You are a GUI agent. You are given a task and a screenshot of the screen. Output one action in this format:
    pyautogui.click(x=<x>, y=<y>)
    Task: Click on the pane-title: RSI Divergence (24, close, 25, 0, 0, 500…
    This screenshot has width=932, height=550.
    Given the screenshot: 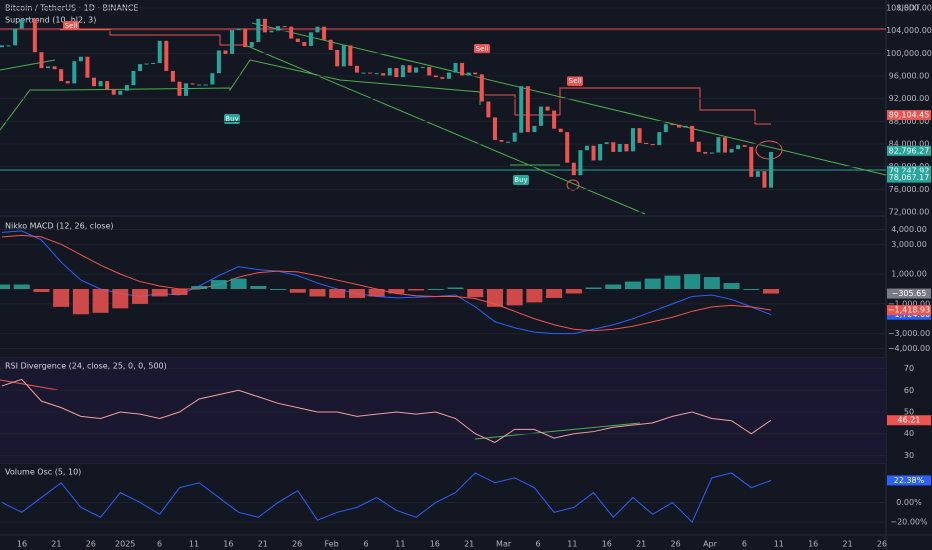 What is the action you would take?
    pyautogui.click(x=86, y=366)
    